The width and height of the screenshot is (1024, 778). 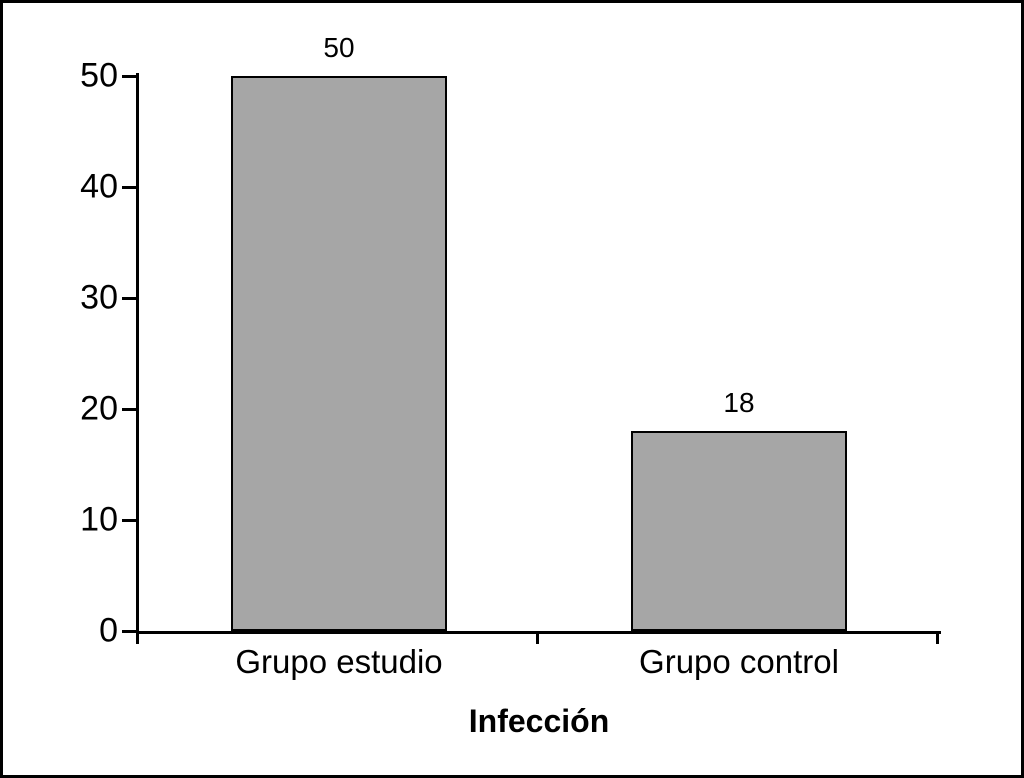 I want to click on x-axis-title: Infección, so click(x=539, y=721).